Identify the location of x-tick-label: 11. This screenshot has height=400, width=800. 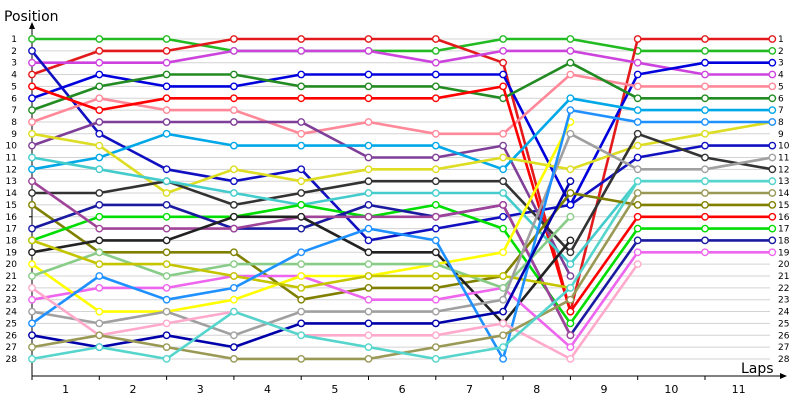
(739, 389).